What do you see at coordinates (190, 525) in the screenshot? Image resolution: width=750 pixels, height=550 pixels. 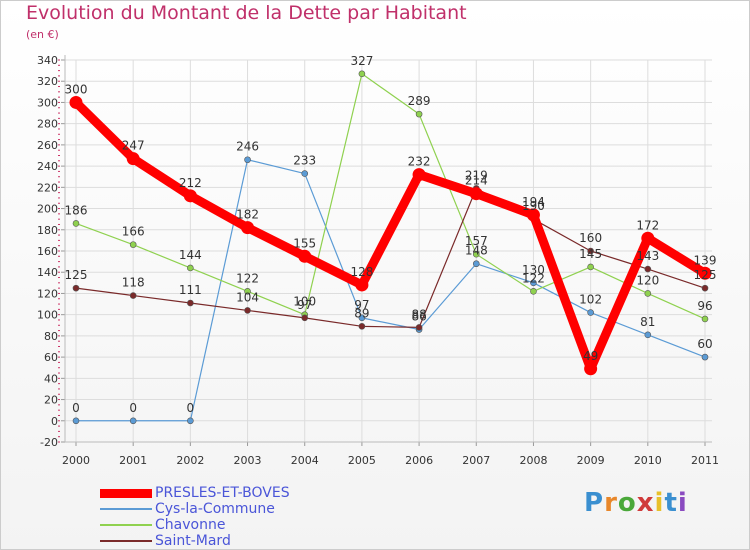 I see `legend-label: Chavonne` at bounding box center [190, 525].